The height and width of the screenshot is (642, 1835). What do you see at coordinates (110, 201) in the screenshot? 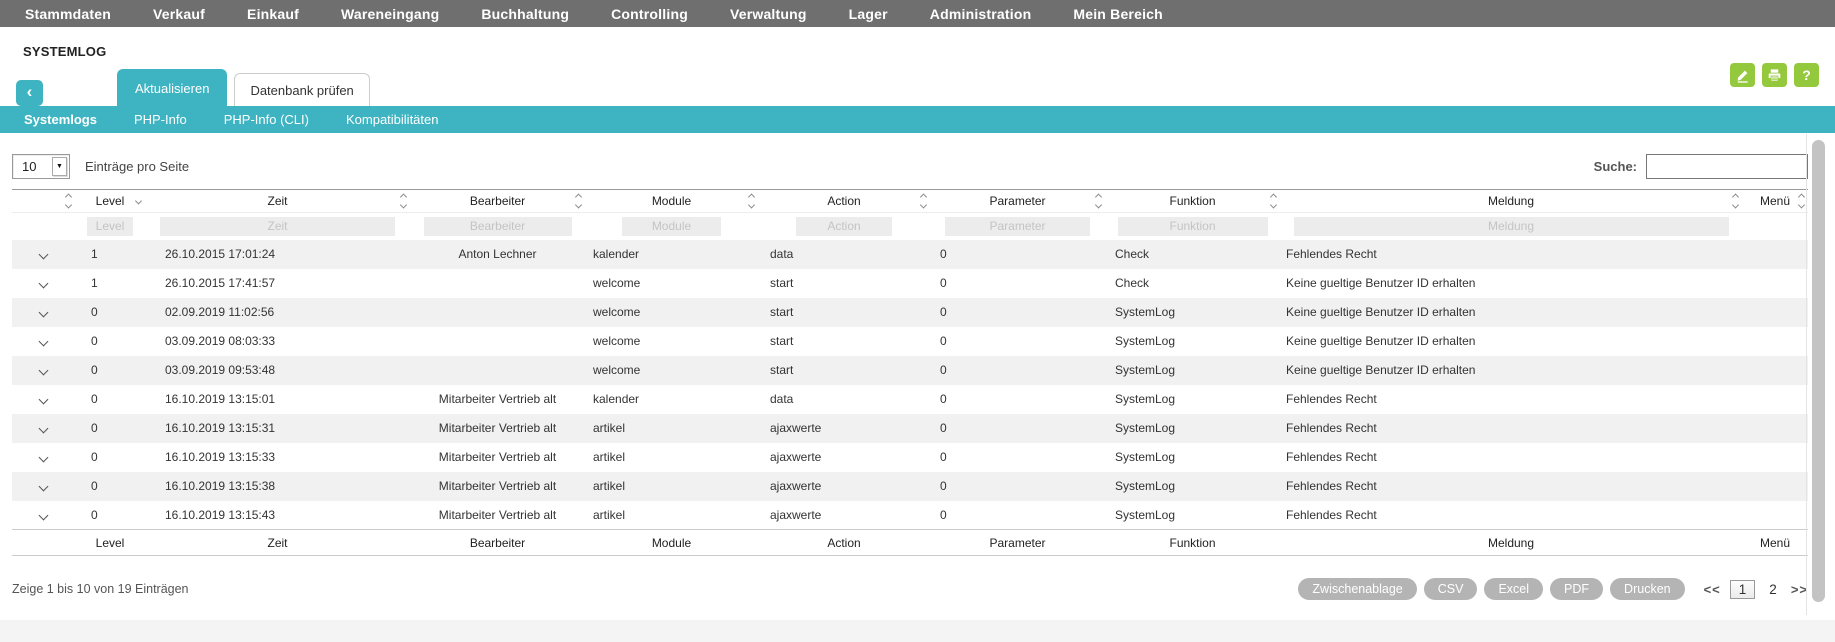
I see `column-header-level: Level` at bounding box center [110, 201].